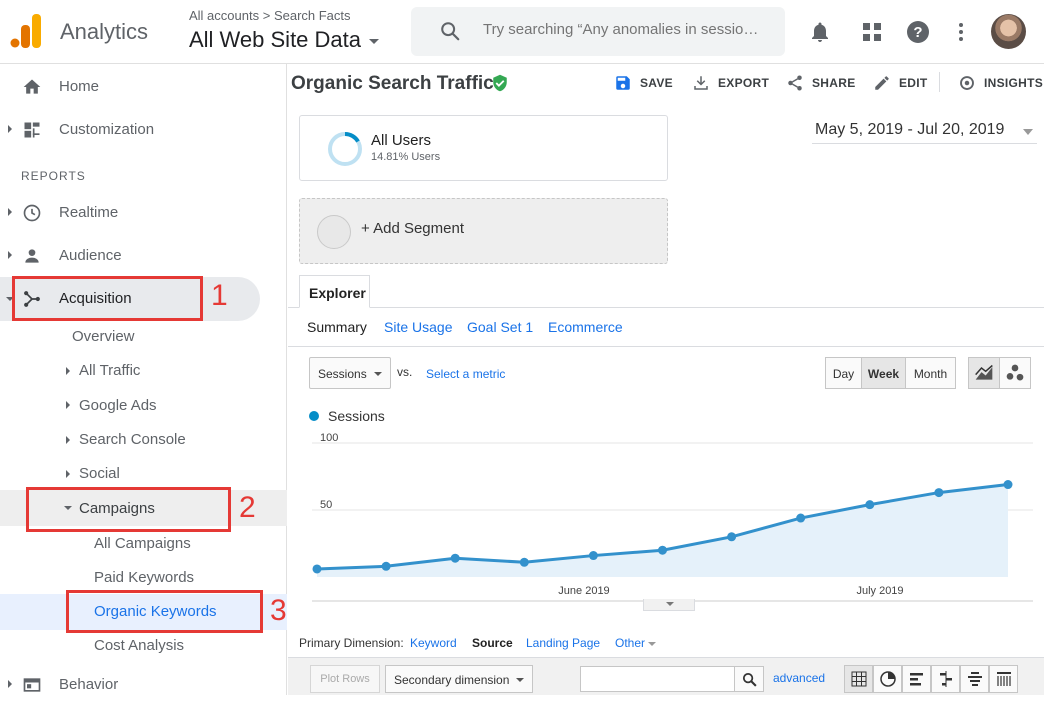 The image size is (1044, 703). I want to click on sidebar-label-acquisition: Acquisition, so click(95, 298).